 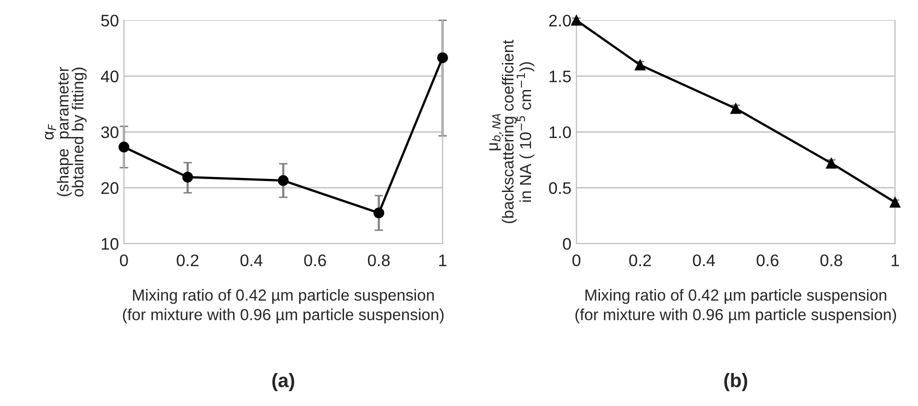 What do you see at coordinates (560, 20) in the screenshot?
I see `y-tick-label: 2.0` at bounding box center [560, 20].